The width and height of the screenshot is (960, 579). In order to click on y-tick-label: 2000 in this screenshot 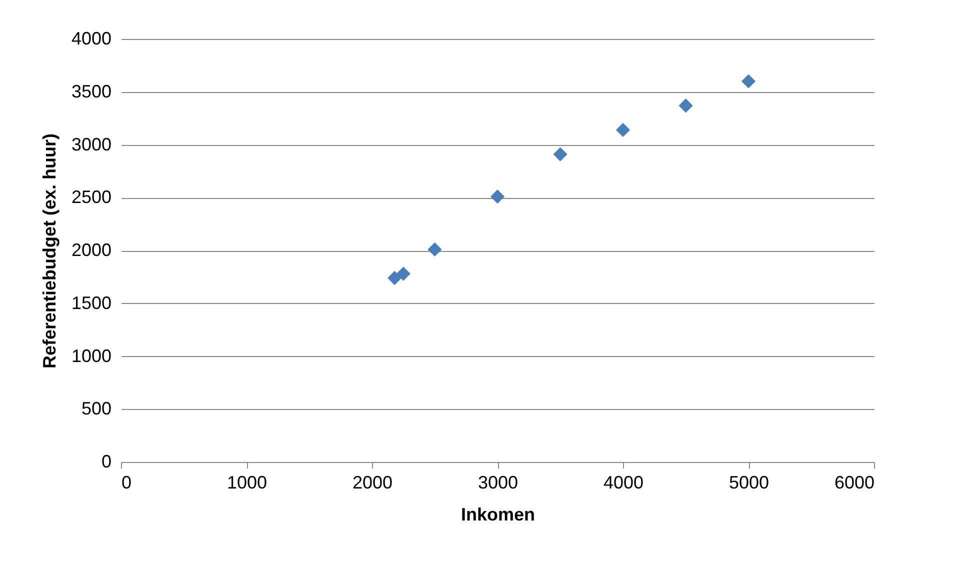, I will do `click(91, 250)`.